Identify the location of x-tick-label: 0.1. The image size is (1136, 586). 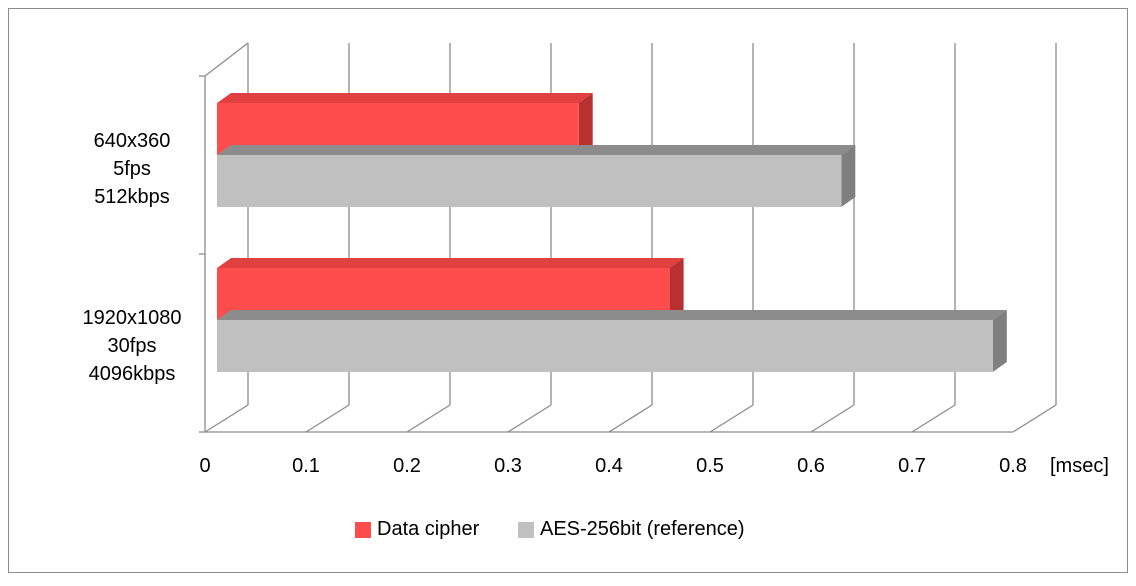
(306, 466).